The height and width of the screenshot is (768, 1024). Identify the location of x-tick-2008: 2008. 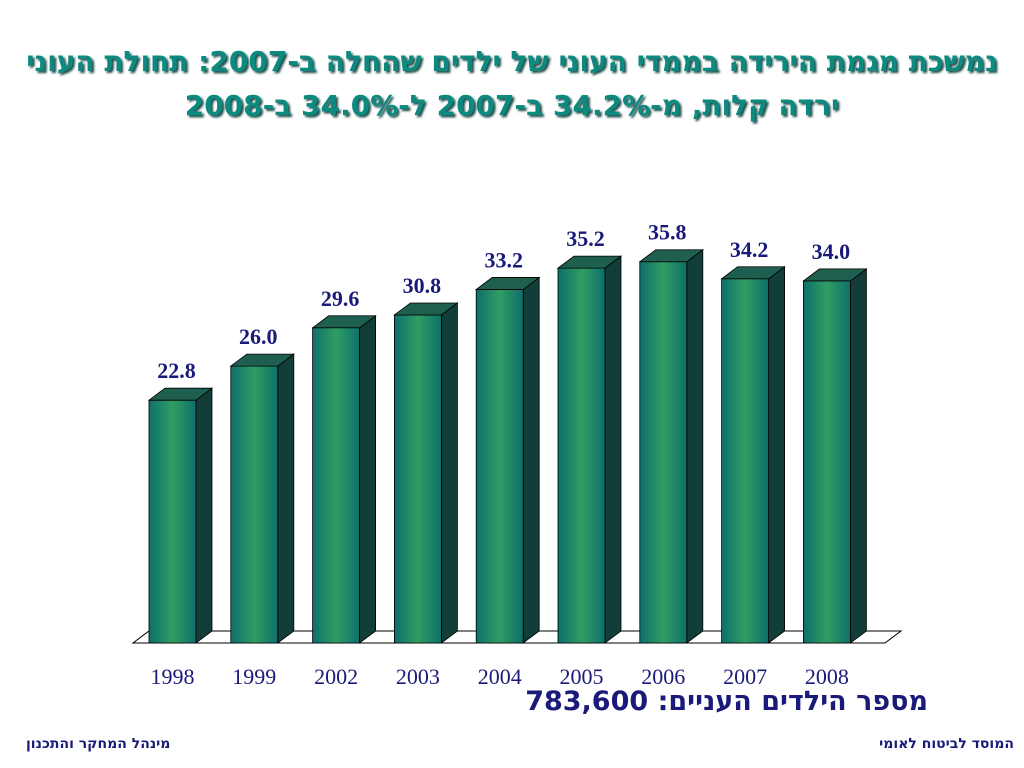
(827, 676).